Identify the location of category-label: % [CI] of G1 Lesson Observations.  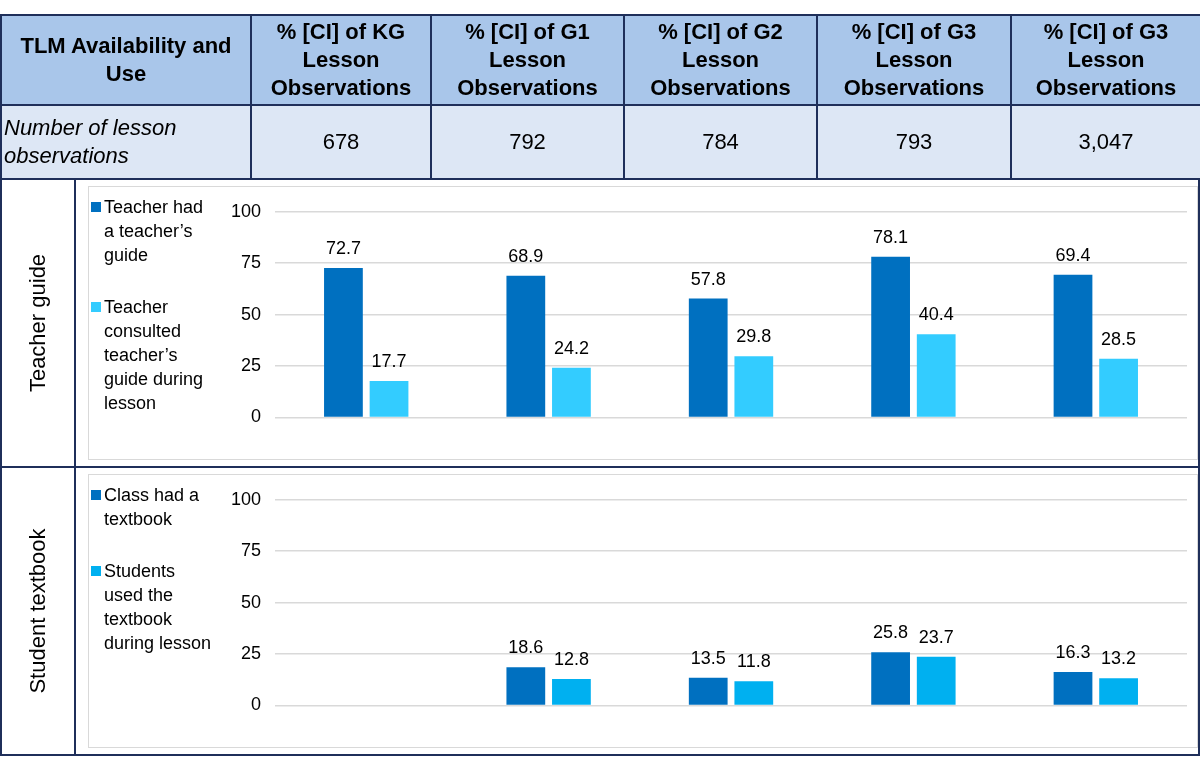
(527, 60).